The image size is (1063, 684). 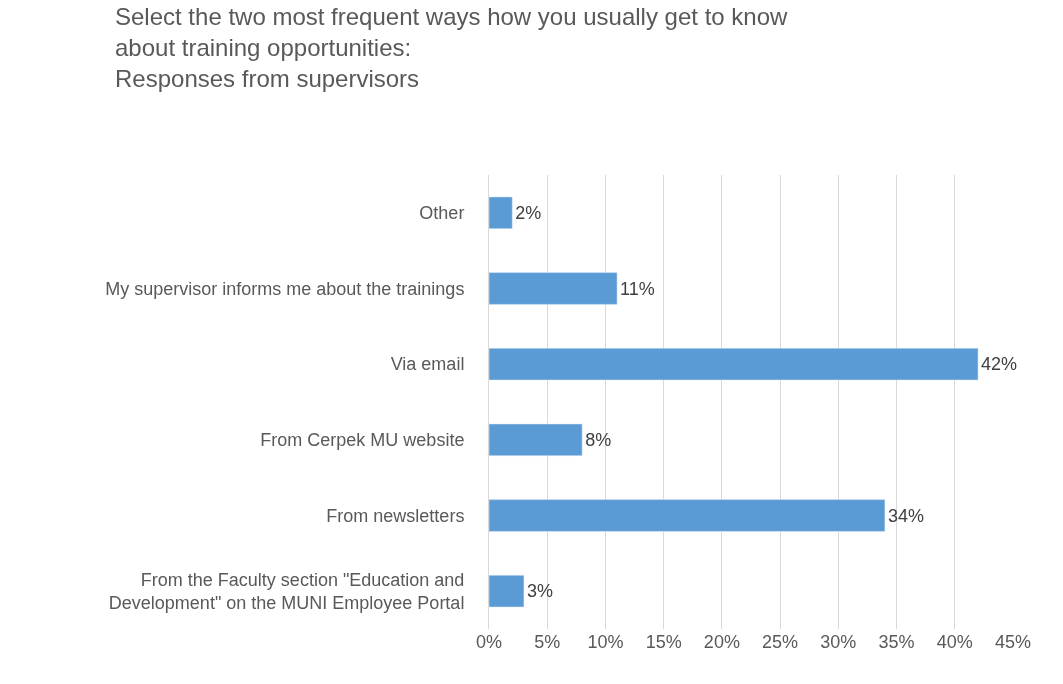 I want to click on data-label: 42%, so click(x=999, y=364).